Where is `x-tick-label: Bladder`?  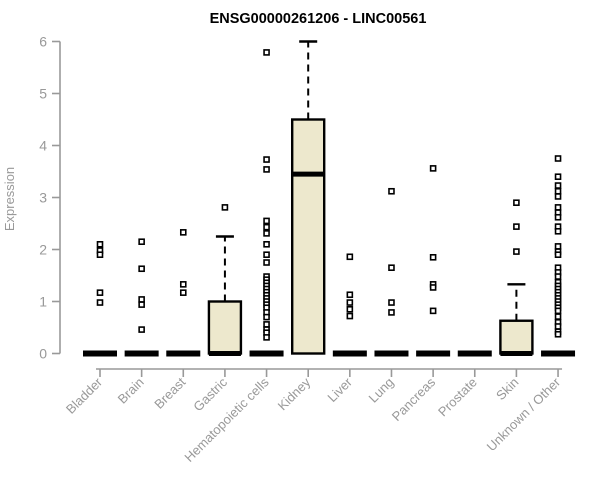 x-tick-label: Bladder is located at coordinates (84, 395).